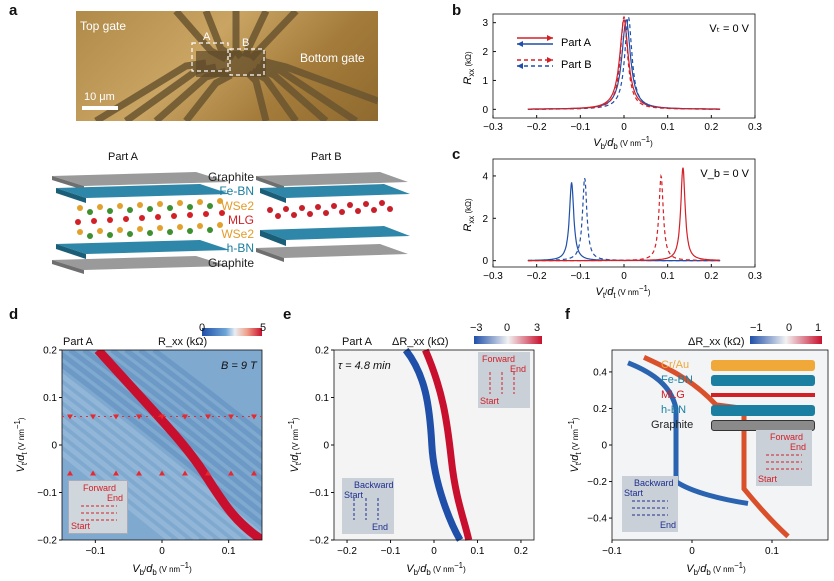  What do you see at coordinates (485, 23) in the screenshot?
I see `y-tick-label: 3` at bounding box center [485, 23].